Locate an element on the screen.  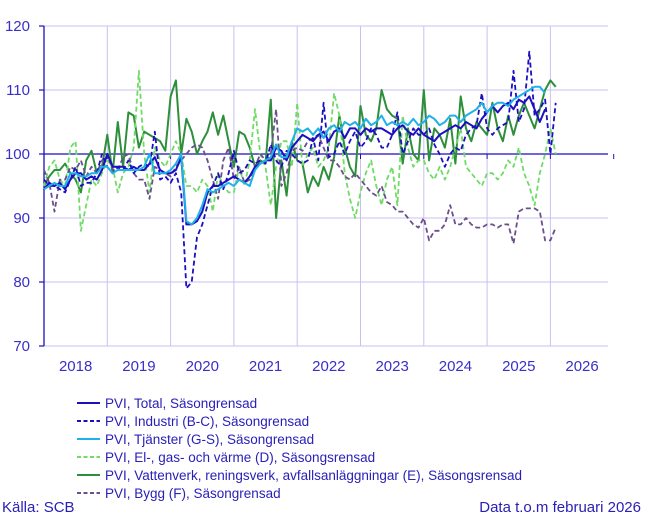
legend-item: PVI, Tjänster (G-S), Säsongrensad is located at coordinates (195, 439).